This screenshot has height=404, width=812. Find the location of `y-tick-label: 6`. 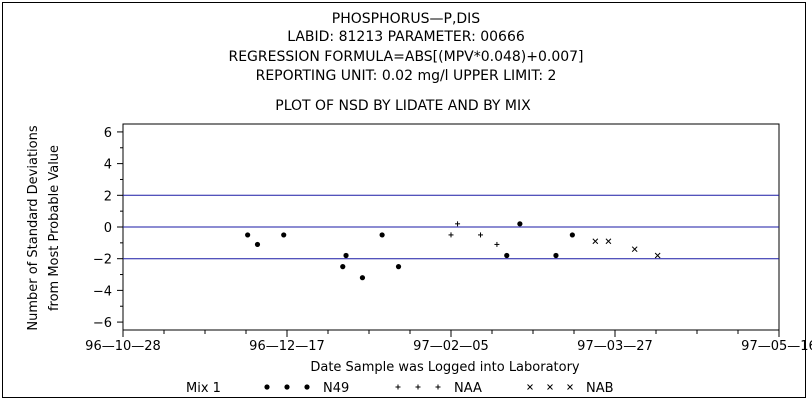

y-tick-label: 6 is located at coordinates (108, 133).